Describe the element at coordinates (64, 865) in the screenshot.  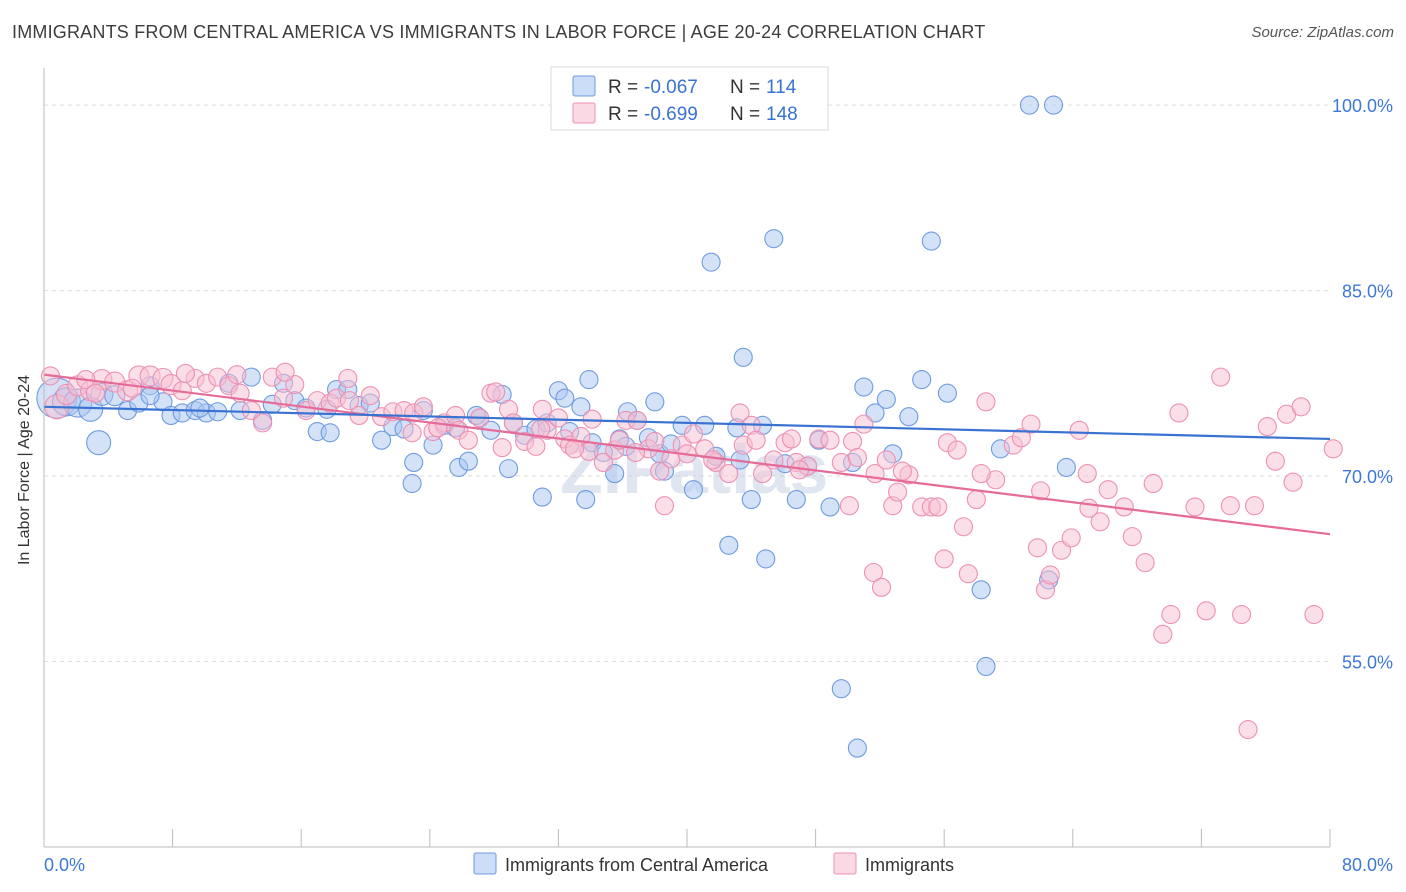
I see `x-tick-label-0: 0.0%` at that location.